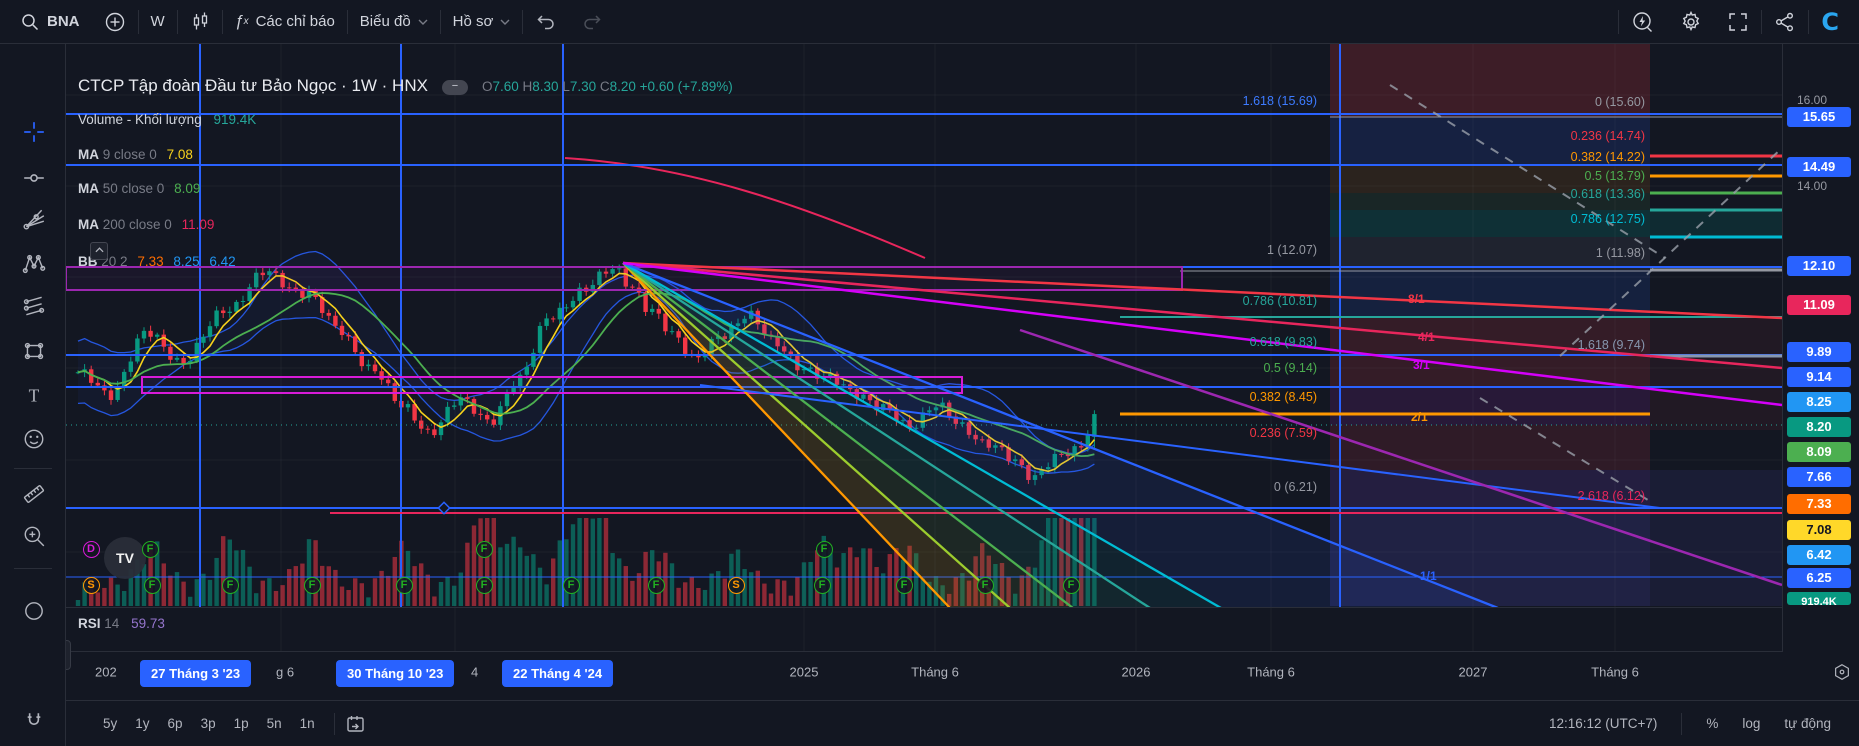 The image size is (1859, 746). What do you see at coordinates (592, 22) in the screenshot?
I see `redo-button` at bounding box center [592, 22].